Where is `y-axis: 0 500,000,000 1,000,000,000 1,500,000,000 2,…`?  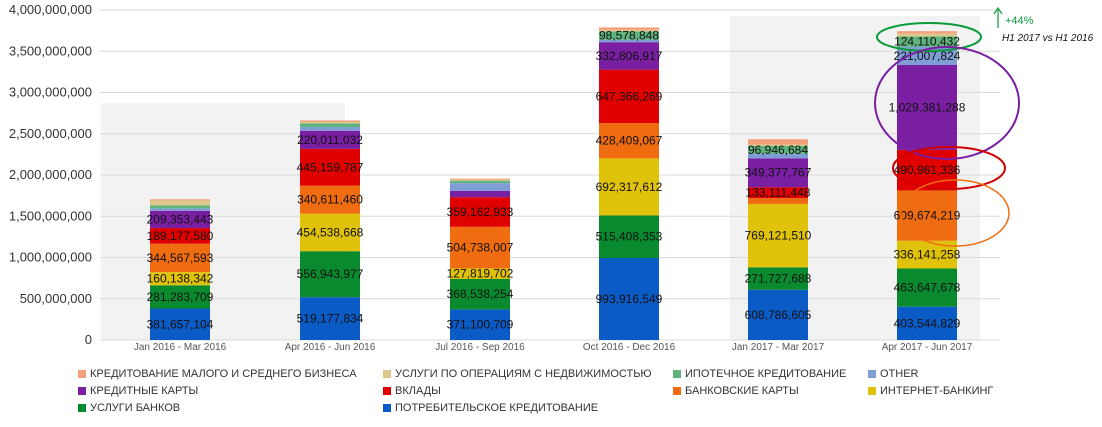 y-axis: 0 500,000,000 1,000,000,000 1,500,000,000 2,… is located at coordinates (50, 174).